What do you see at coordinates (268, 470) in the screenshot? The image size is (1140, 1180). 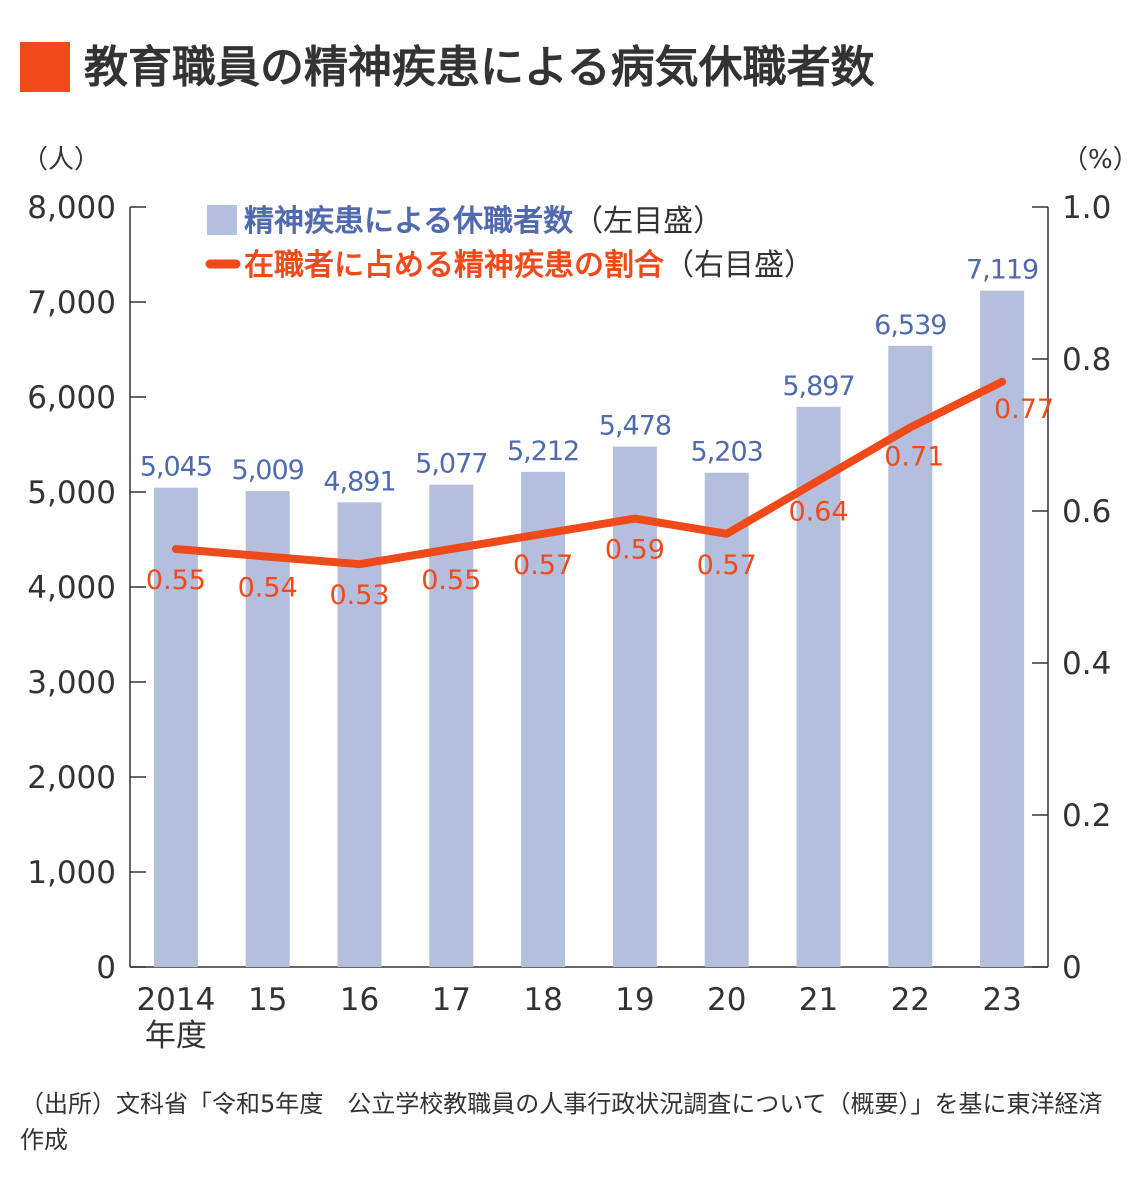 I see `bar-value-label: 5,009` at bounding box center [268, 470].